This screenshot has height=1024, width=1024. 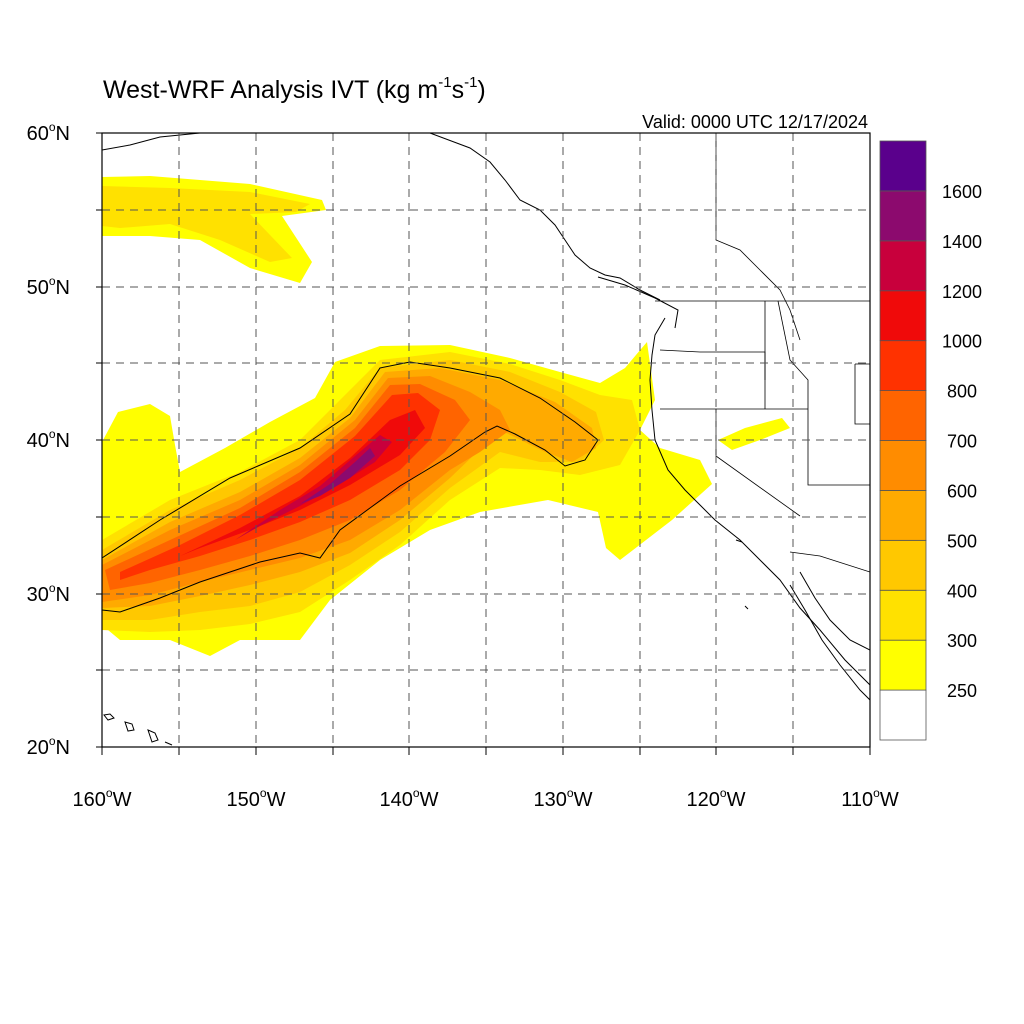 I want to click on baja-california, so click(x=829, y=642).